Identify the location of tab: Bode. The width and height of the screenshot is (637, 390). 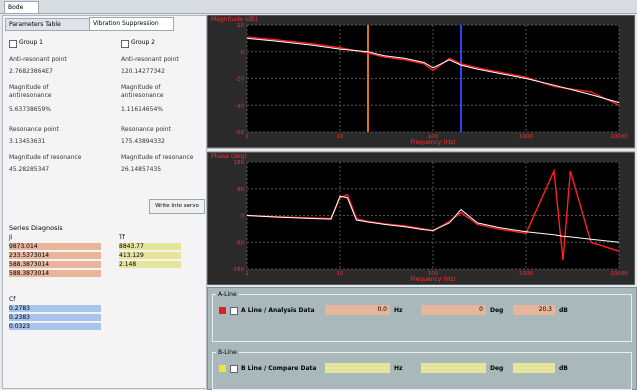
(21, 7).